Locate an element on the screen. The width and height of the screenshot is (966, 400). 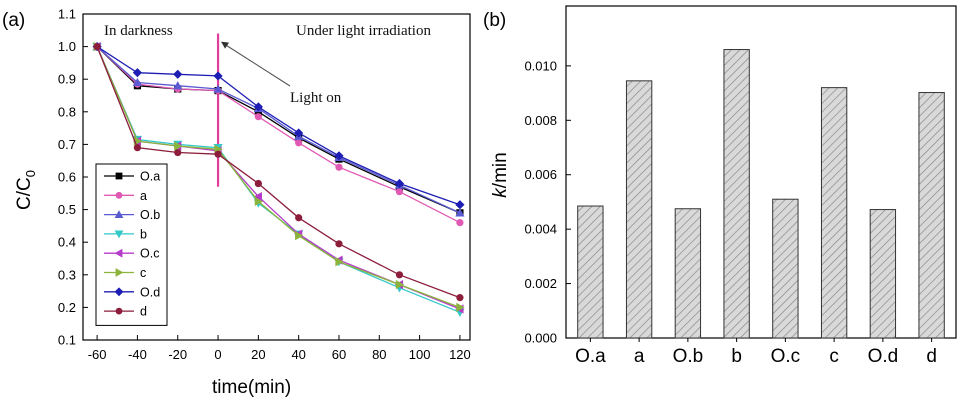
panel-b-xtick-label: O.b is located at coordinates (688, 356).